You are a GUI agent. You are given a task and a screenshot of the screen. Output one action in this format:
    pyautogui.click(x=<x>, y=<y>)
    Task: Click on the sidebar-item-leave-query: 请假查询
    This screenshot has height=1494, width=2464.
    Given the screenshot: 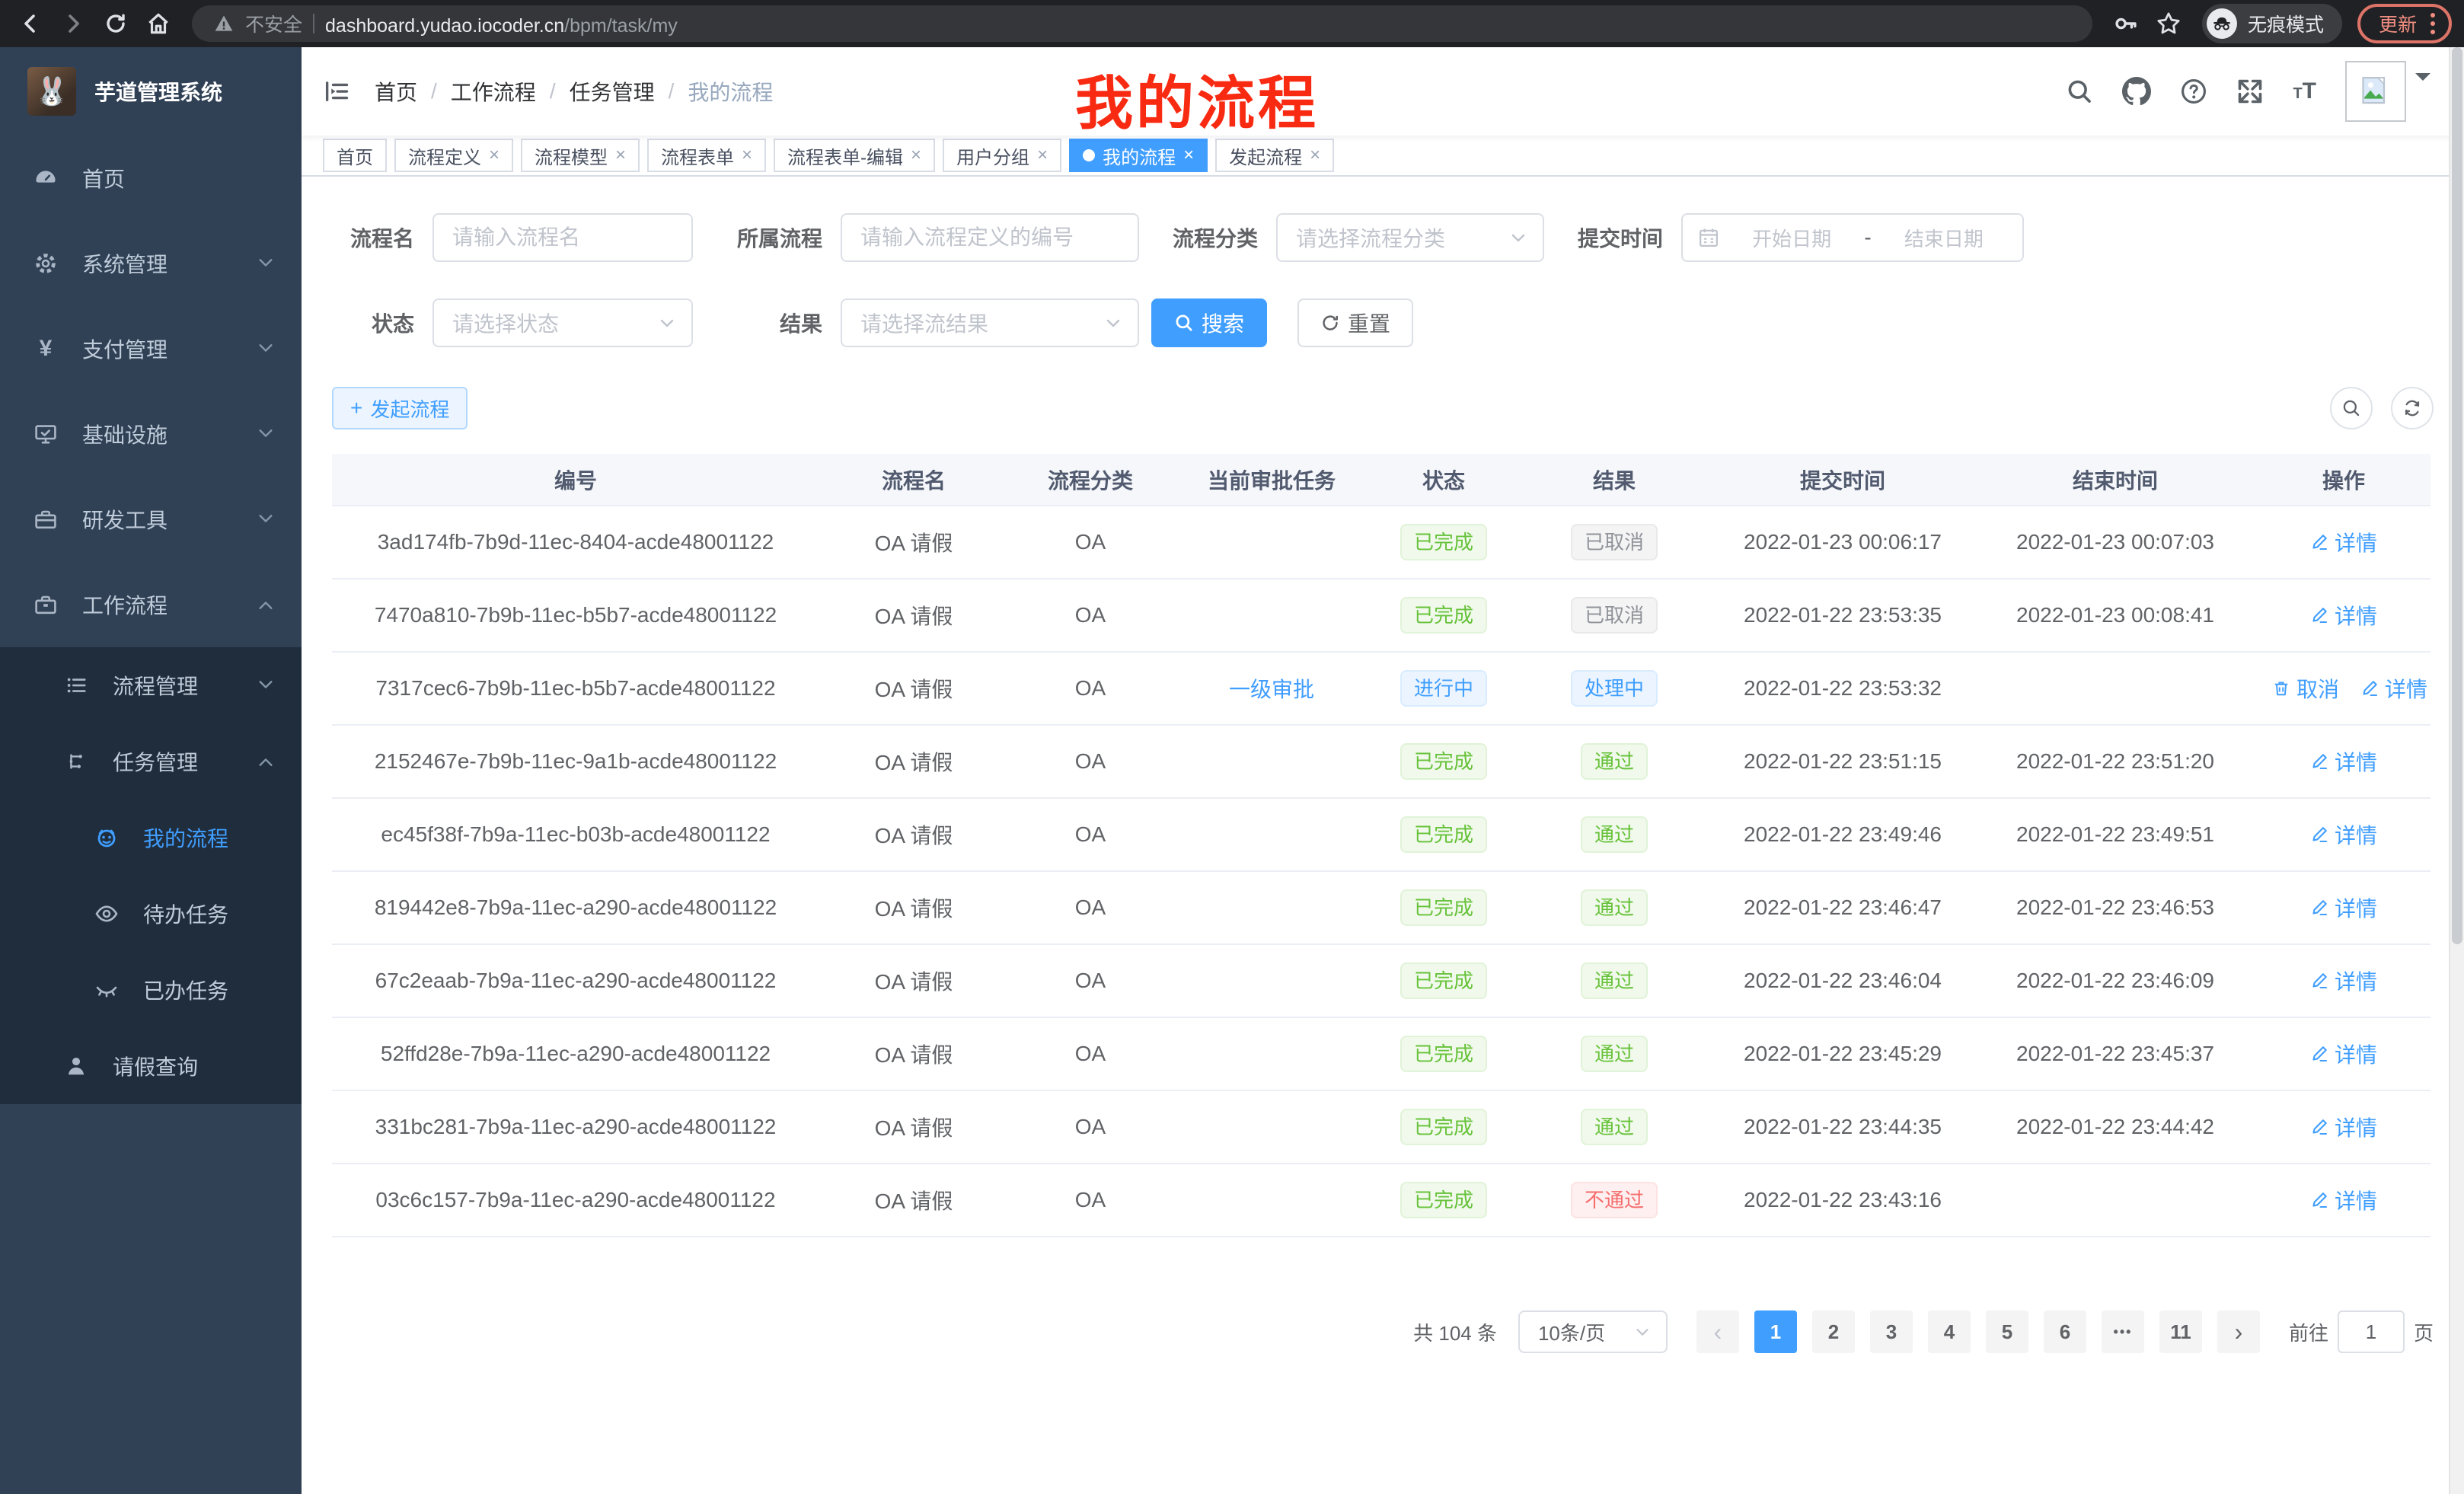 What is the action you would take?
    pyautogui.click(x=151, y=1066)
    